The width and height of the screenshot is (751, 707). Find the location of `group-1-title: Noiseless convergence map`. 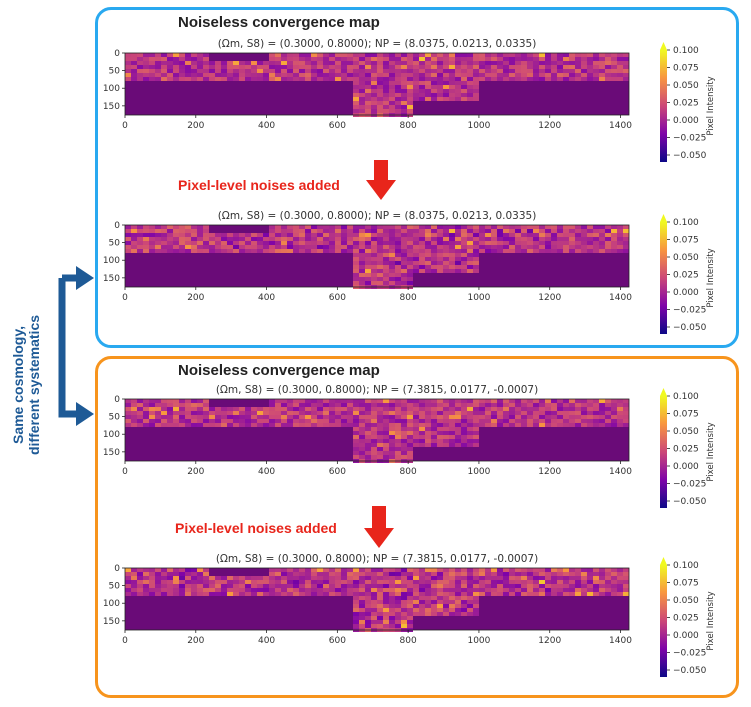

group-1-title: Noiseless convergence map is located at coordinates (279, 22).